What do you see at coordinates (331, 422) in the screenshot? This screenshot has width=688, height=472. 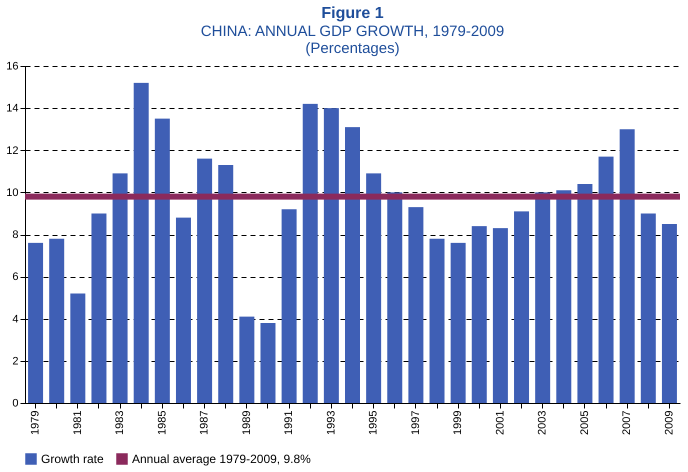 I see `x-tick-label: 1993` at bounding box center [331, 422].